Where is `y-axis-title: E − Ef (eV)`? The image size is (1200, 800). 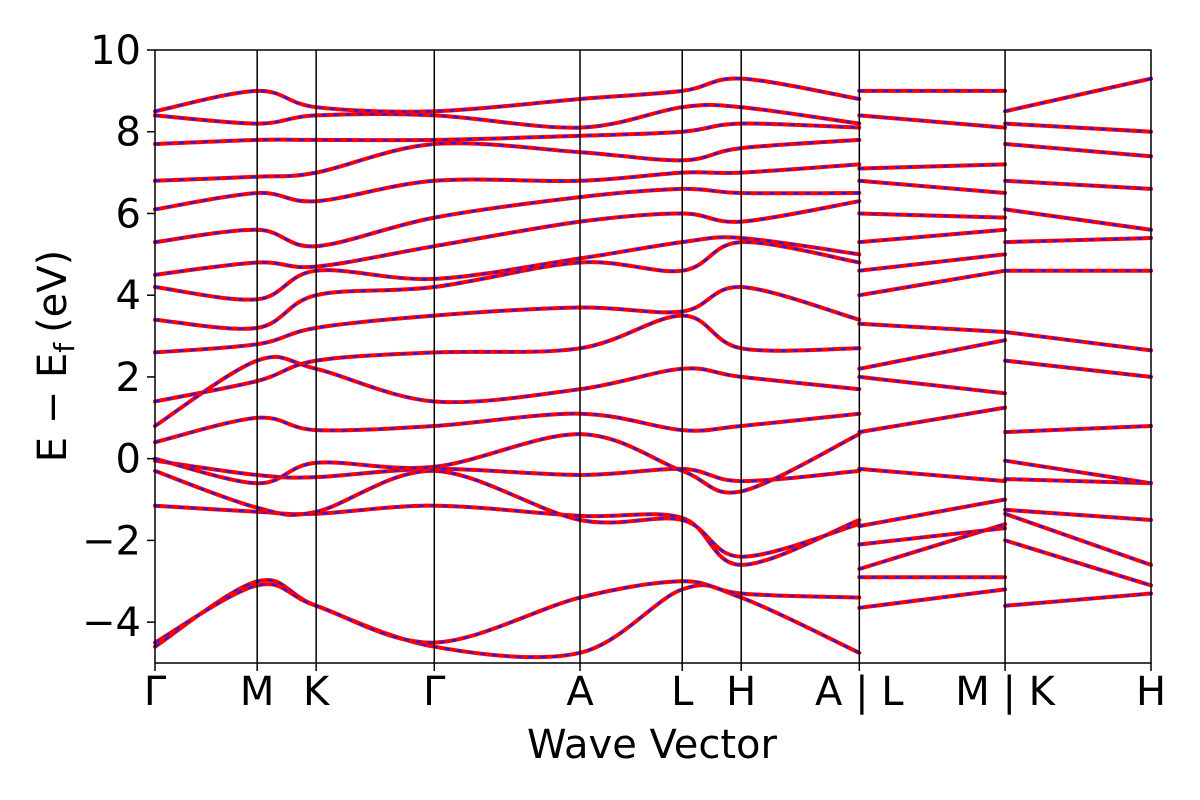 y-axis-title: E − Ef (eV) is located at coordinates (55, 356).